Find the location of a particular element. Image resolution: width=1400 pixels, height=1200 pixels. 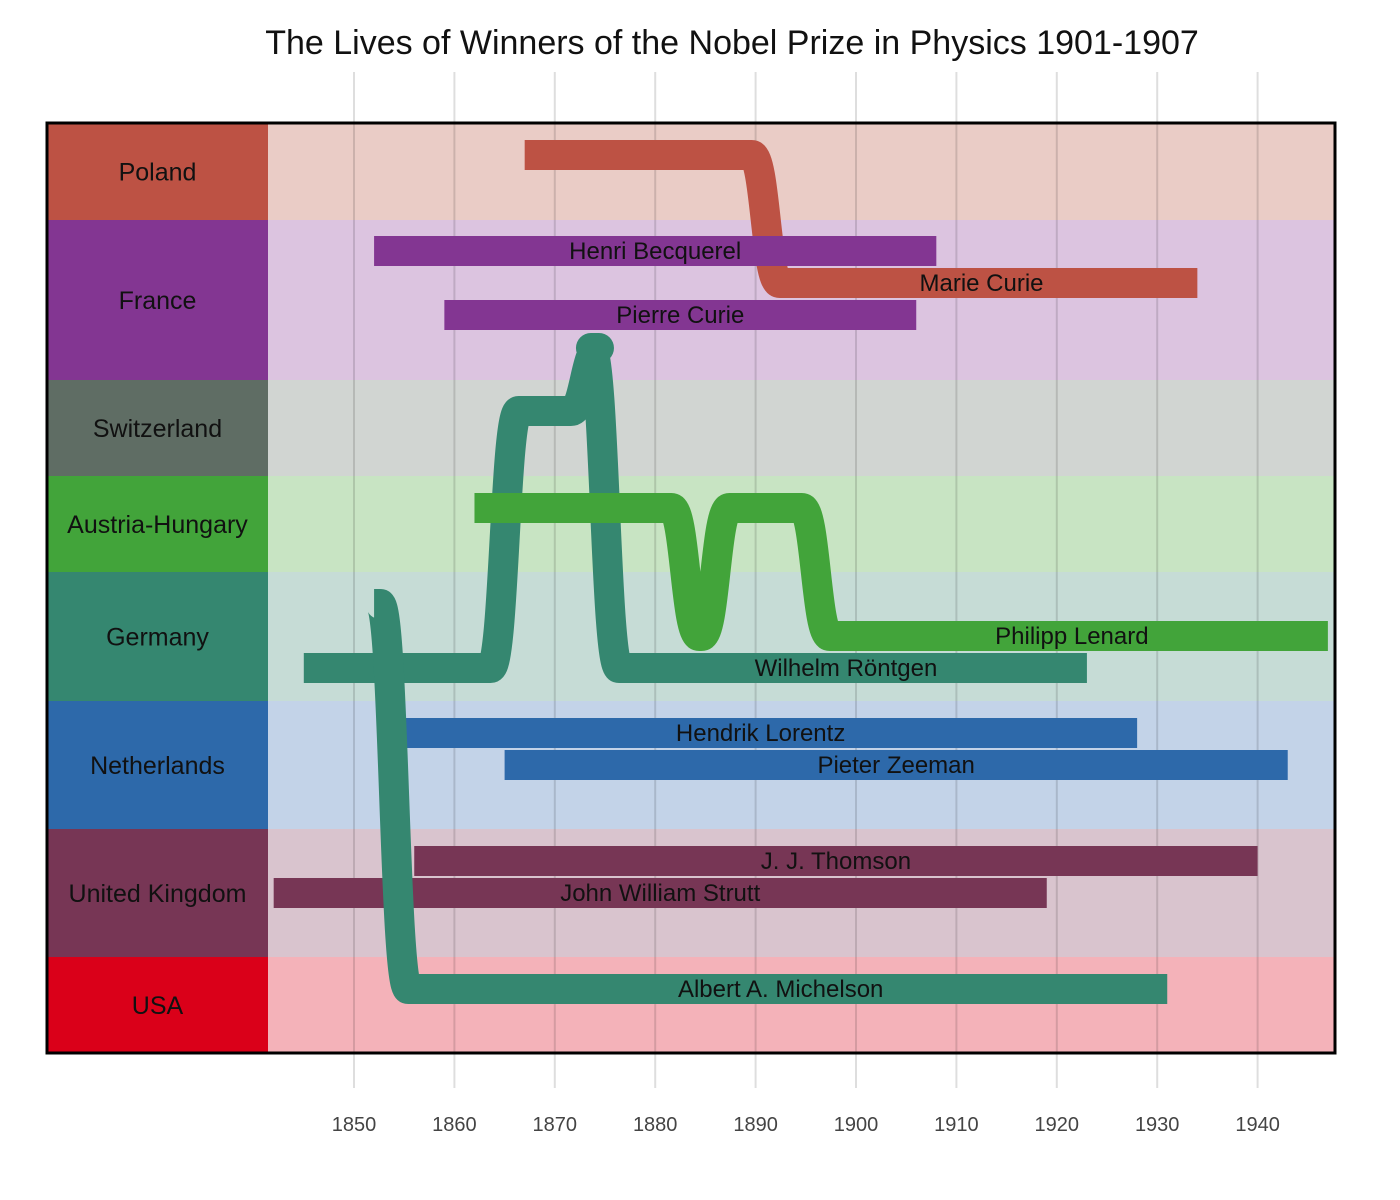

country-label-germany: Germany is located at coordinates (157, 638).